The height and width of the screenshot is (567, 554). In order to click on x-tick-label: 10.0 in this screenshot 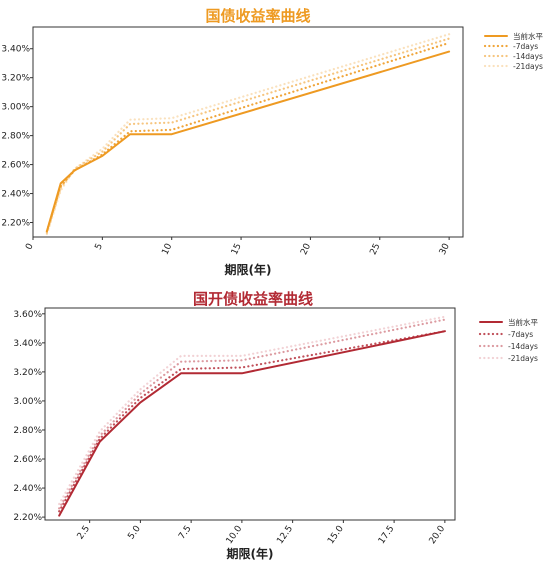, I will do `click(235, 535)`.